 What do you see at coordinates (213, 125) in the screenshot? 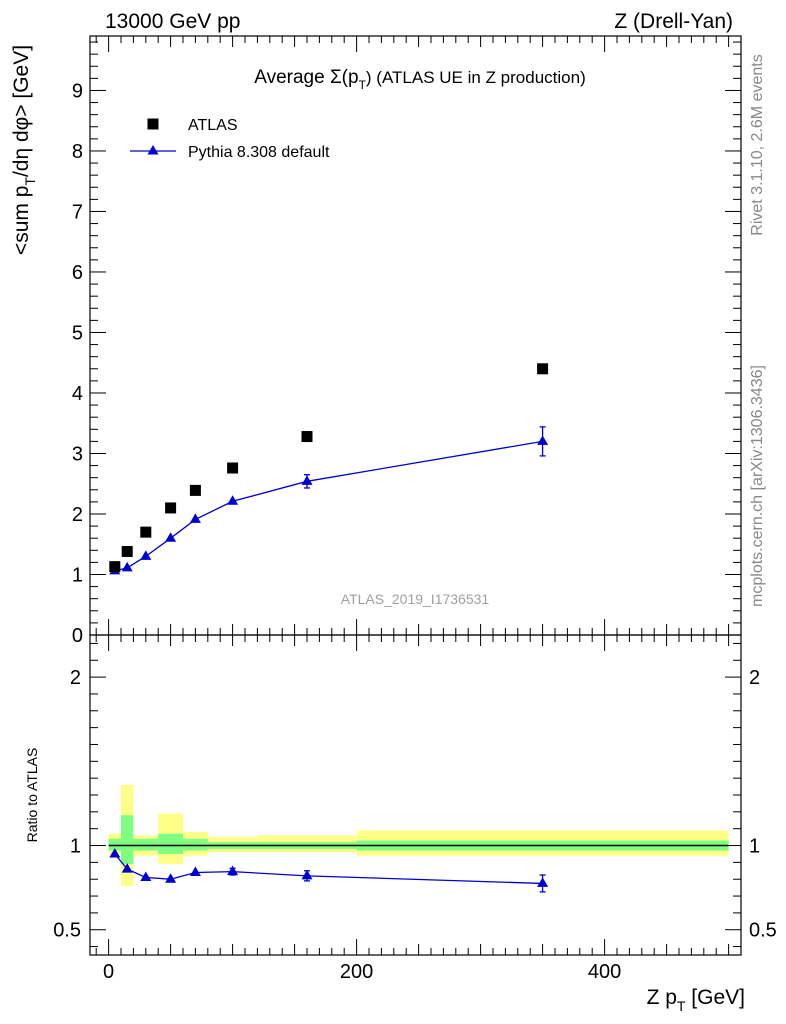
I see `legend-label-atlas: ATLAS` at bounding box center [213, 125].